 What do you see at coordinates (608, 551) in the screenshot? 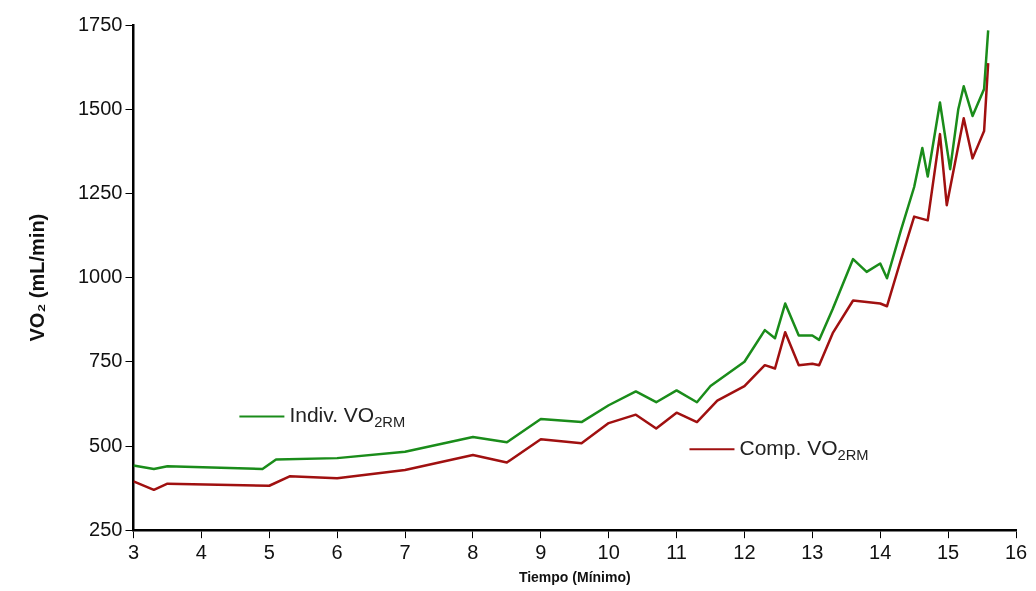
I see `x-tick-label: 10` at bounding box center [608, 551].